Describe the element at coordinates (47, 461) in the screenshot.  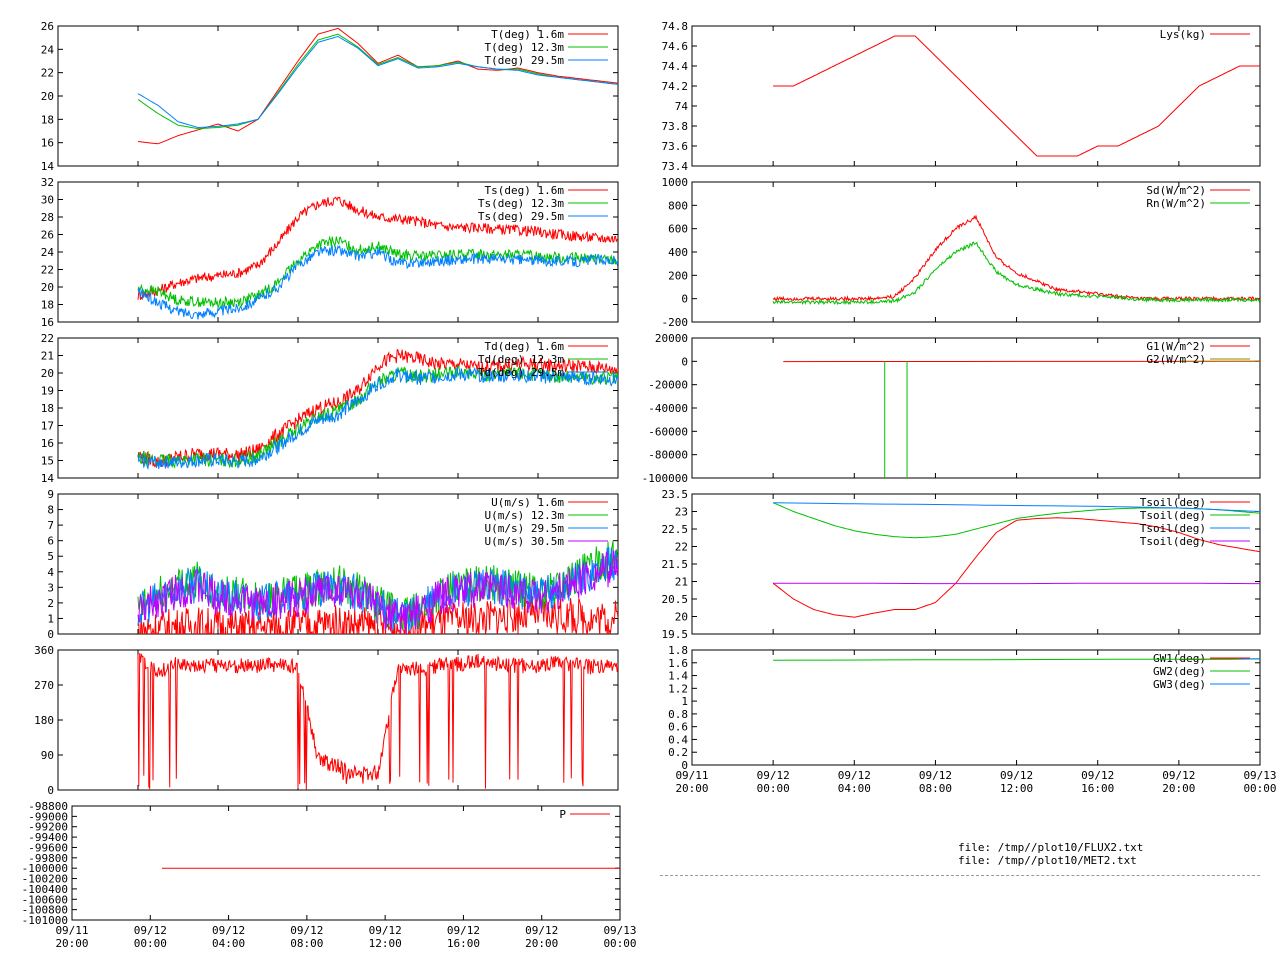
I see `y-tick-label: 15` at that location.